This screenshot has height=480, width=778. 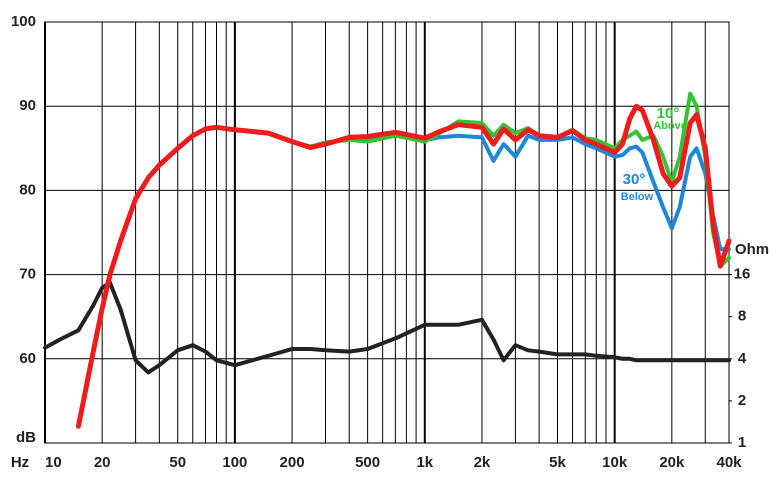 I want to click on y2-tick-label: 8, so click(x=742, y=316).